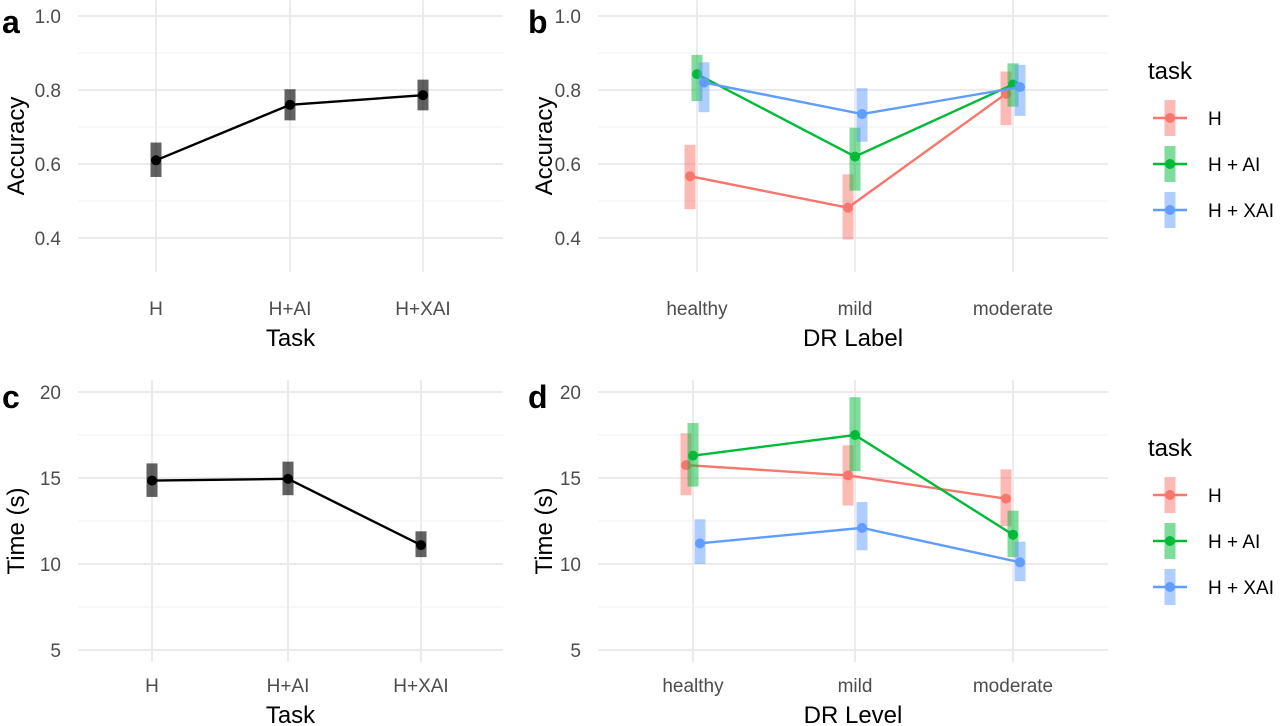  I want to click on x-axis-title: DR Level, so click(853, 714).